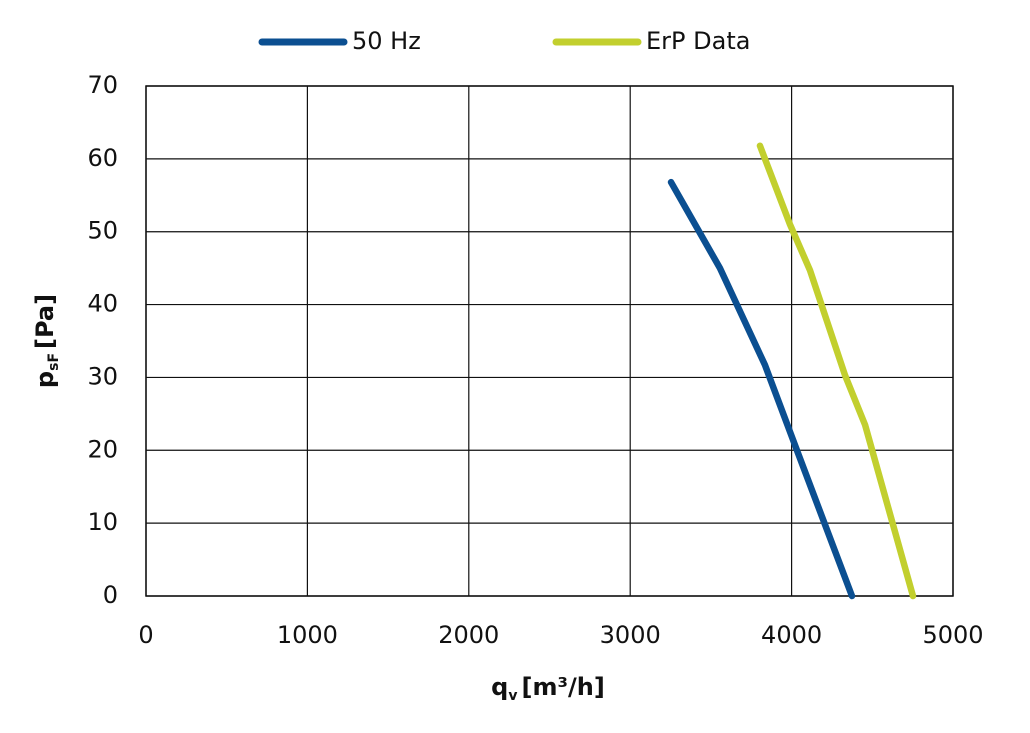 The width and height of the screenshot is (1030, 733). I want to click on x-tick-label: 3000, so click(630, 635).